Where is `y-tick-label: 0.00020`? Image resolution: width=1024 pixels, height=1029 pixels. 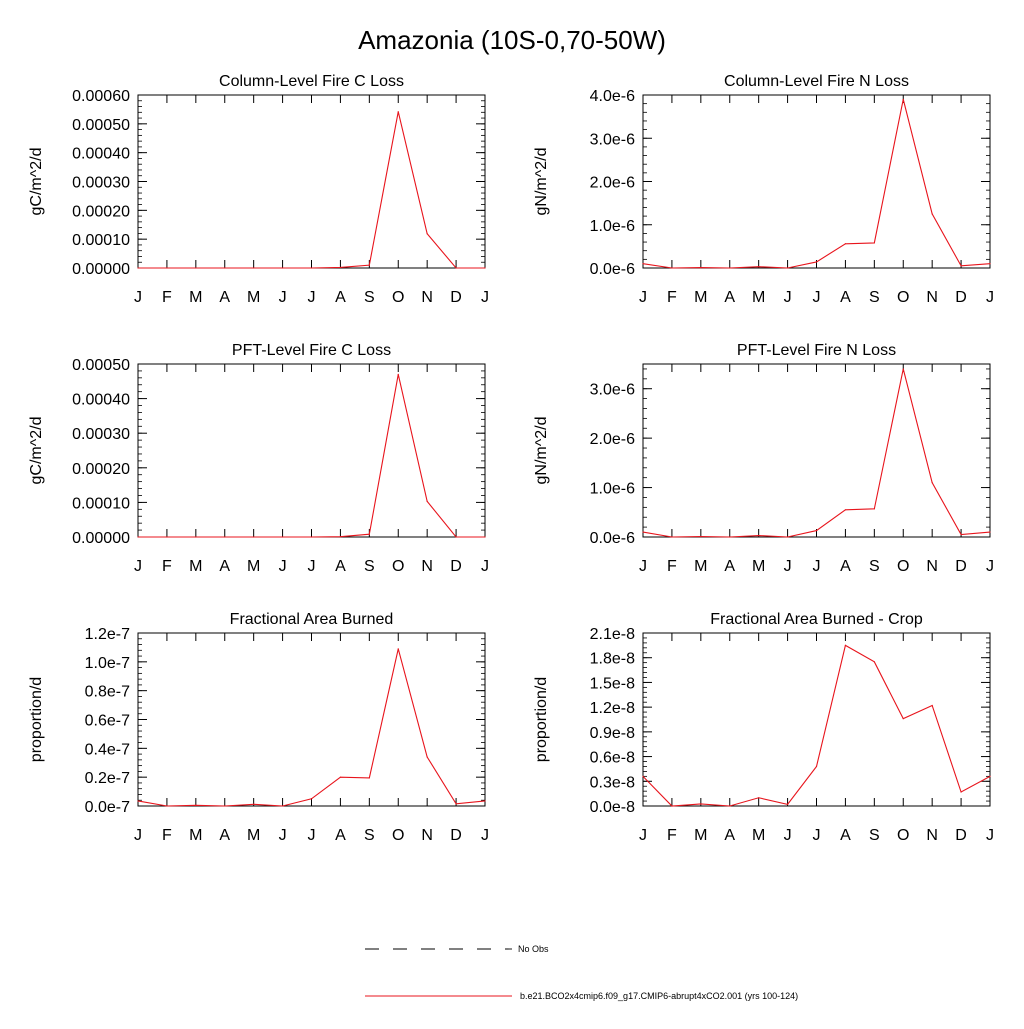
y-tick-label: 0.00020 is located at coordinates (101, 211).